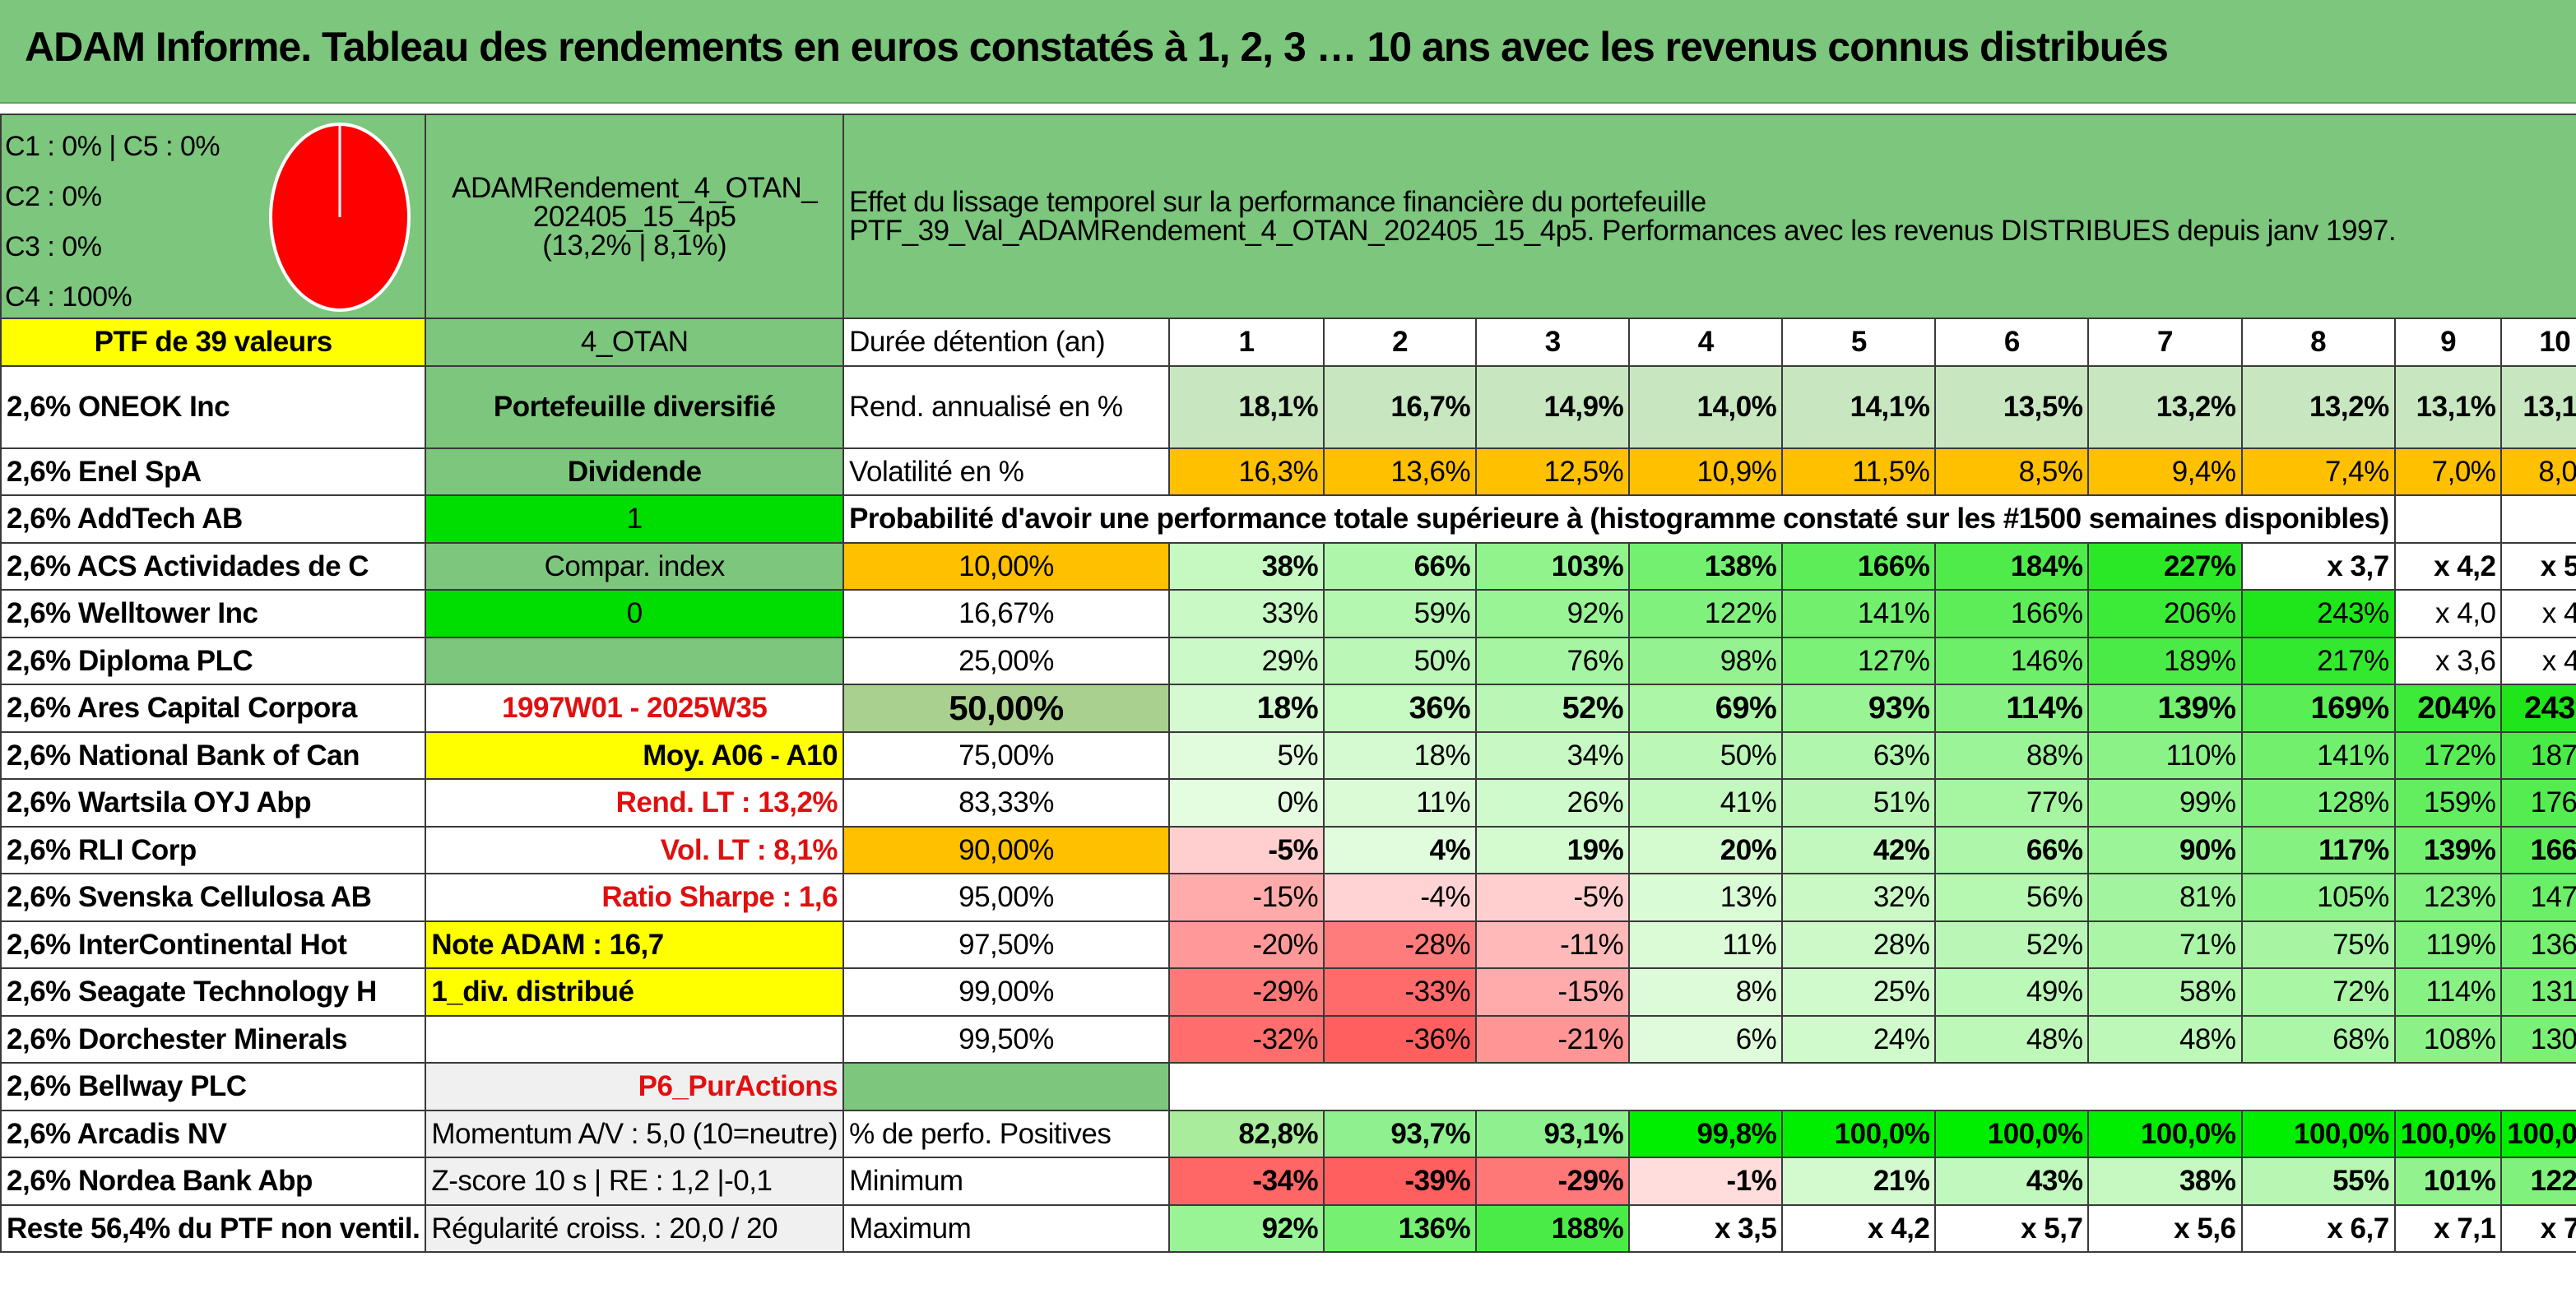 The height and width of the screenshot is (1289, 2576). What do you see at coordinates (1006, 342) in the screenshot?
I see `duration-label: Durée détention (an)` at bounding box center [1006, 342].